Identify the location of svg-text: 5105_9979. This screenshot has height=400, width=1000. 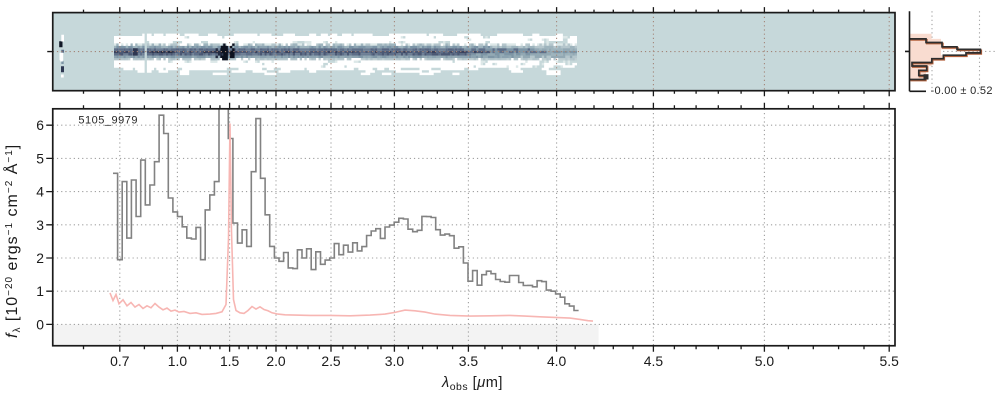
(108, 121).